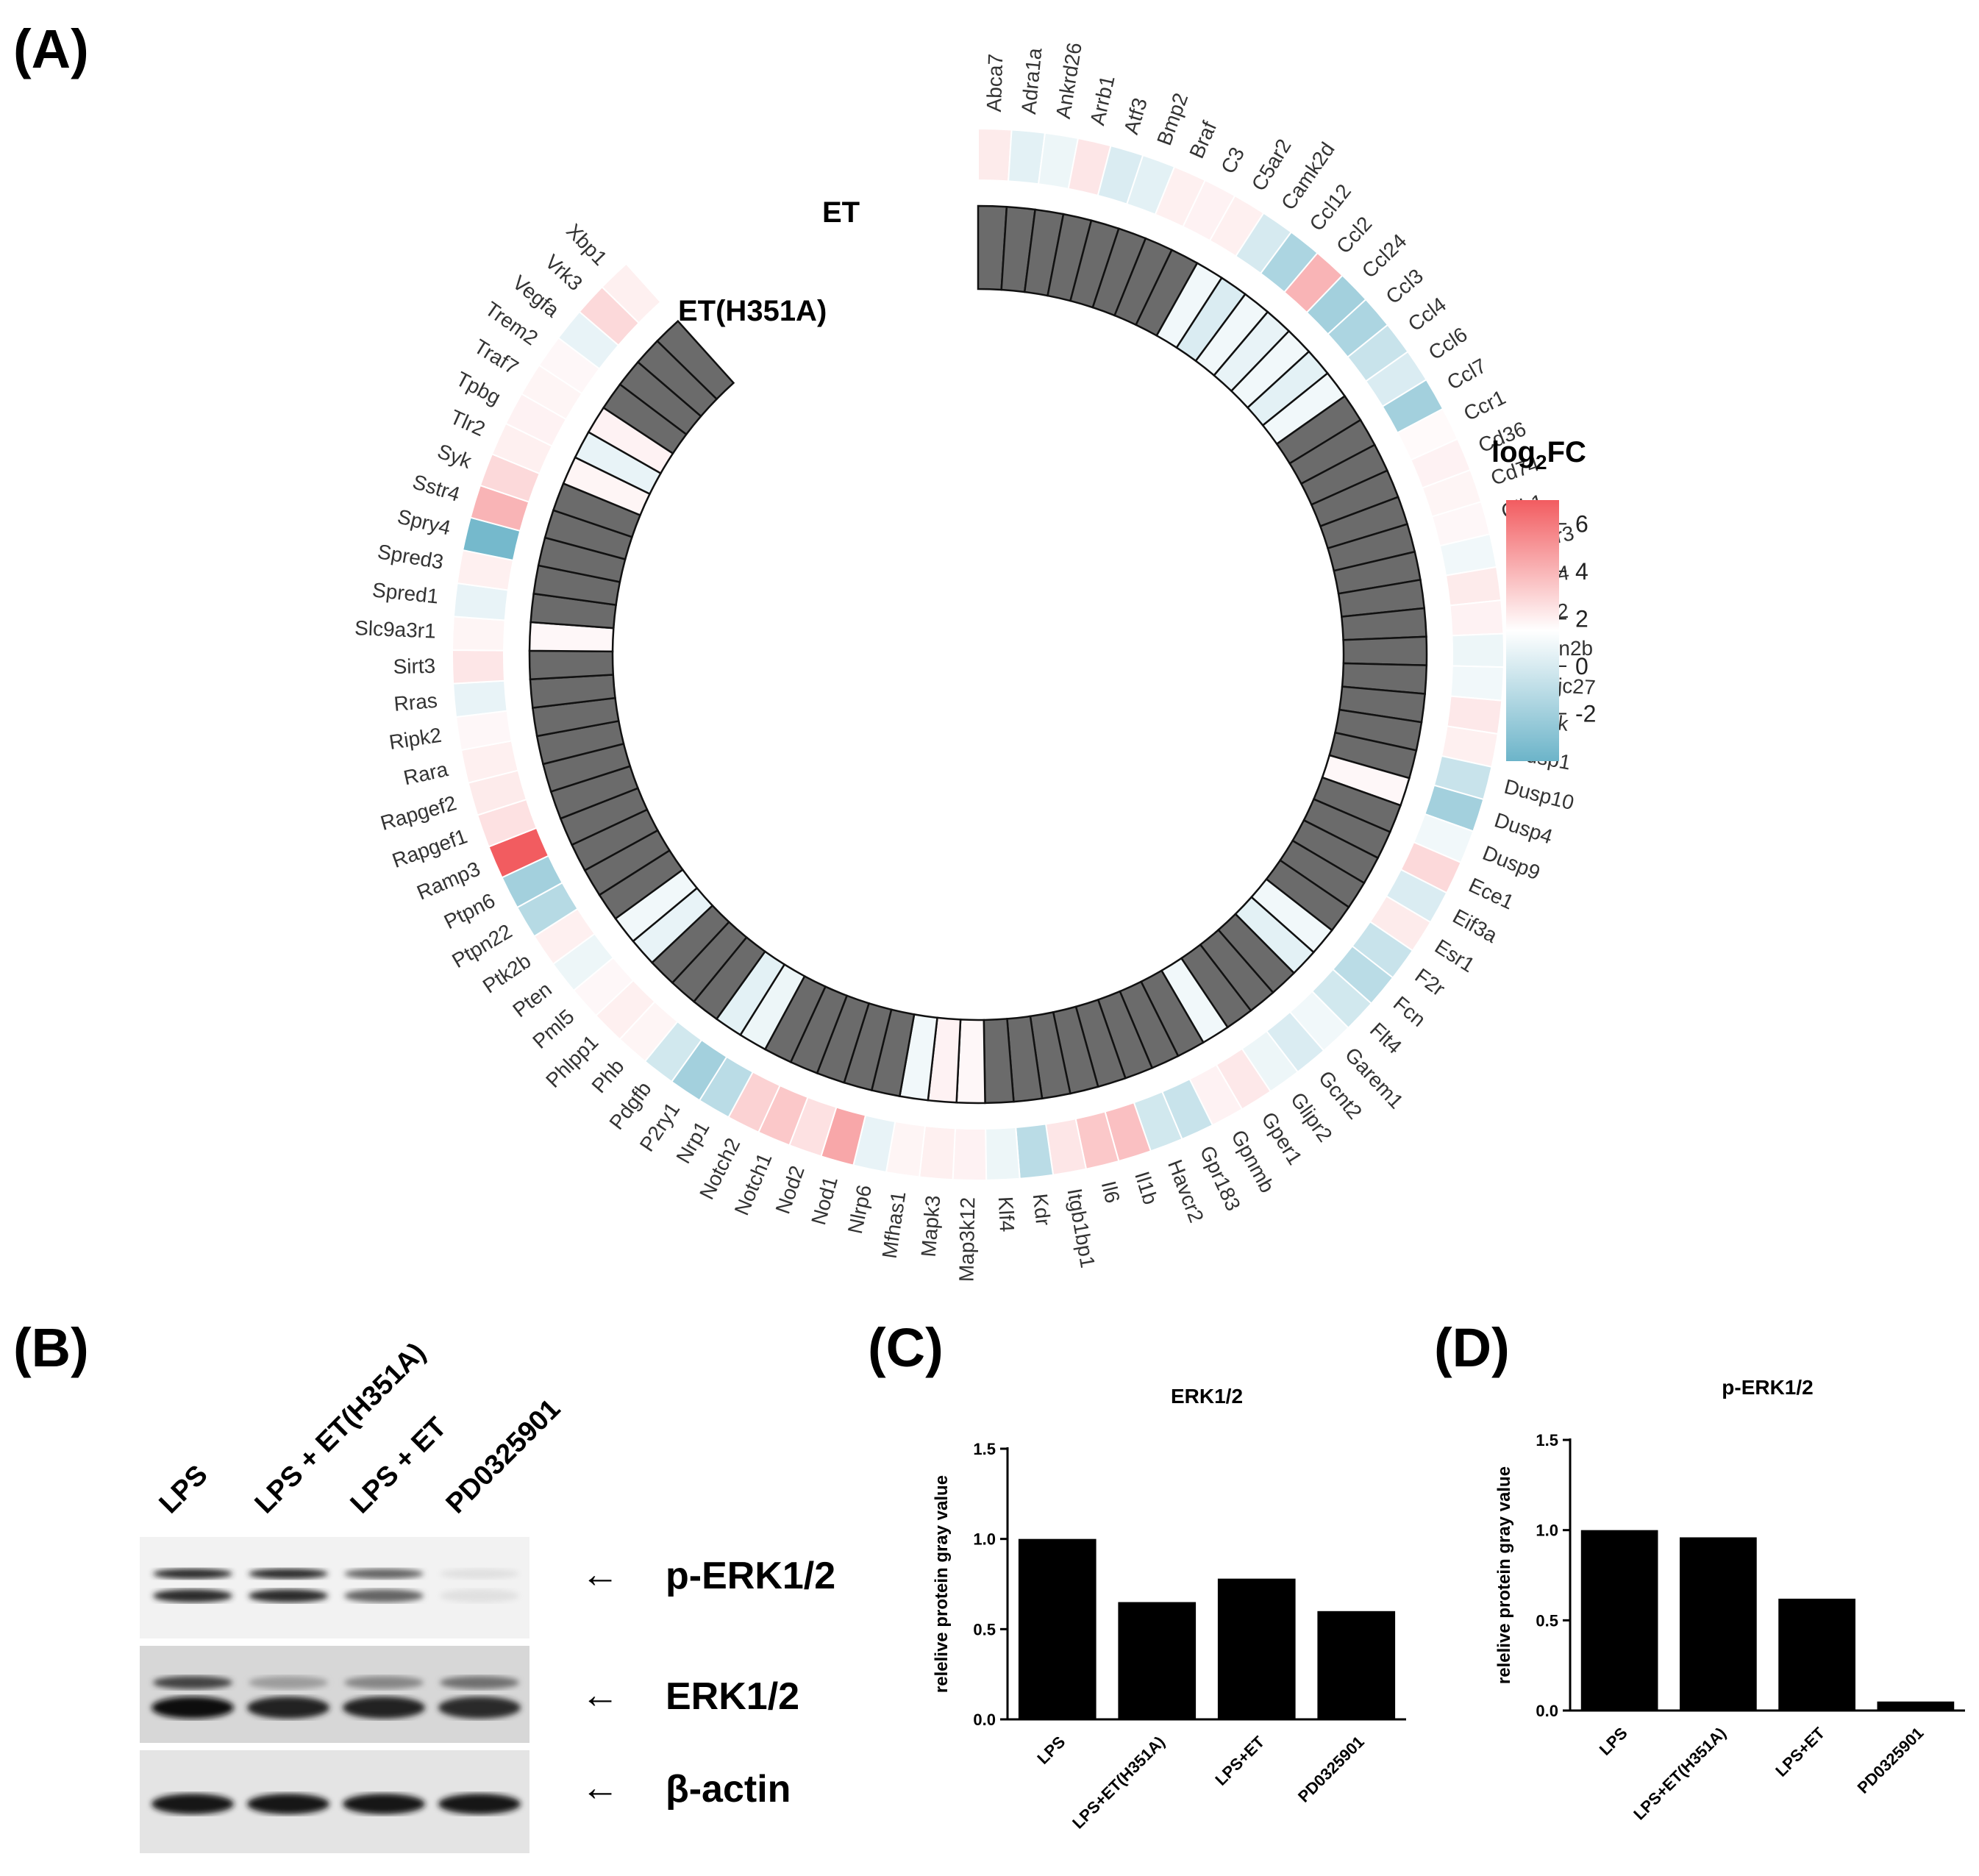 Image resolution: width=1979 pixels, height=1876 pixels. I want to click on gene-label: Tlr2, so click(468, 423).